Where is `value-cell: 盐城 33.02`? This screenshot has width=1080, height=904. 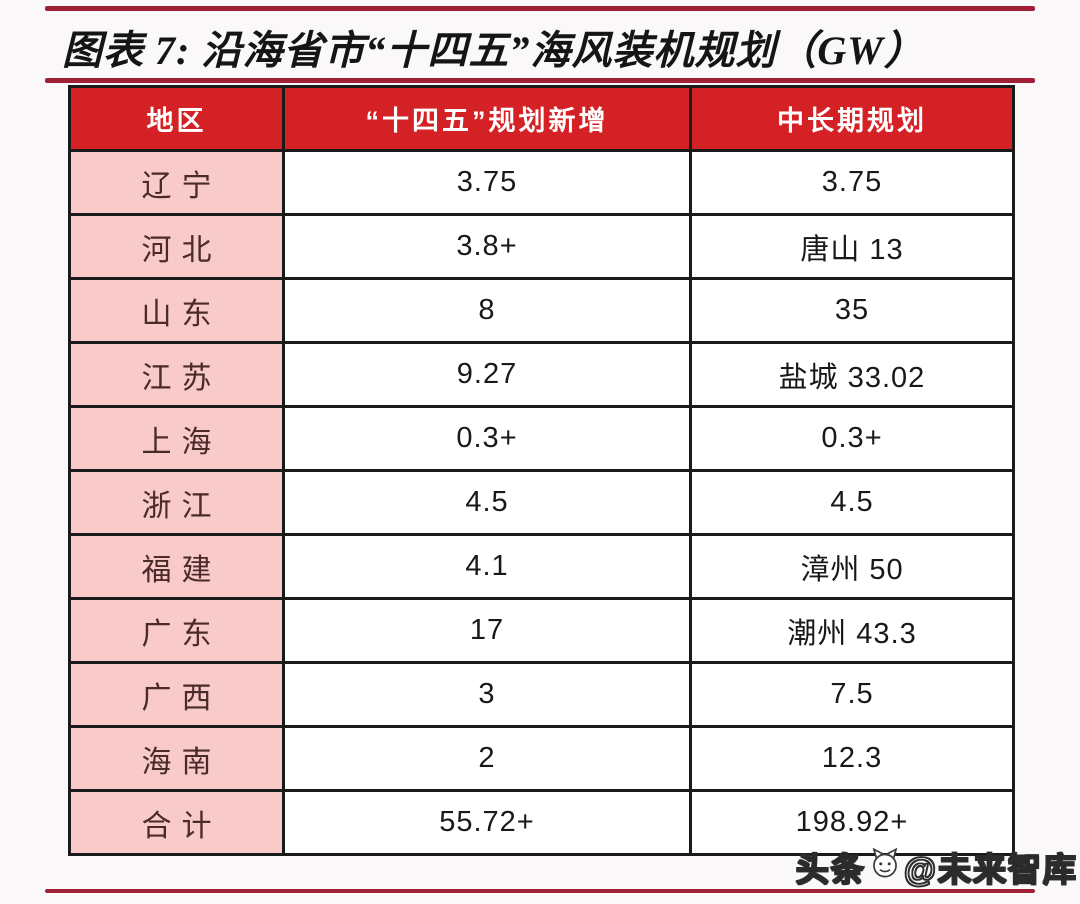 value-cell: 盐城 33.02 is located at coordinates (852, 374).